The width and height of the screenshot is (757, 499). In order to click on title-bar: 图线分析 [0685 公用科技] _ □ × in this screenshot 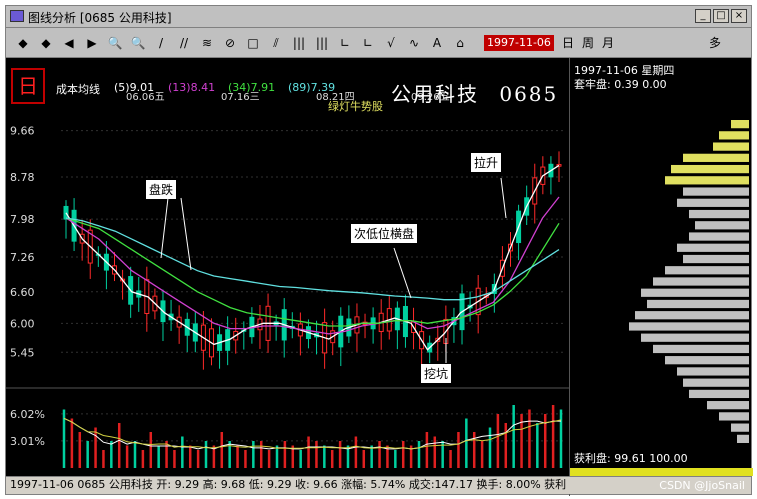, I will do `click(378, 17)`.